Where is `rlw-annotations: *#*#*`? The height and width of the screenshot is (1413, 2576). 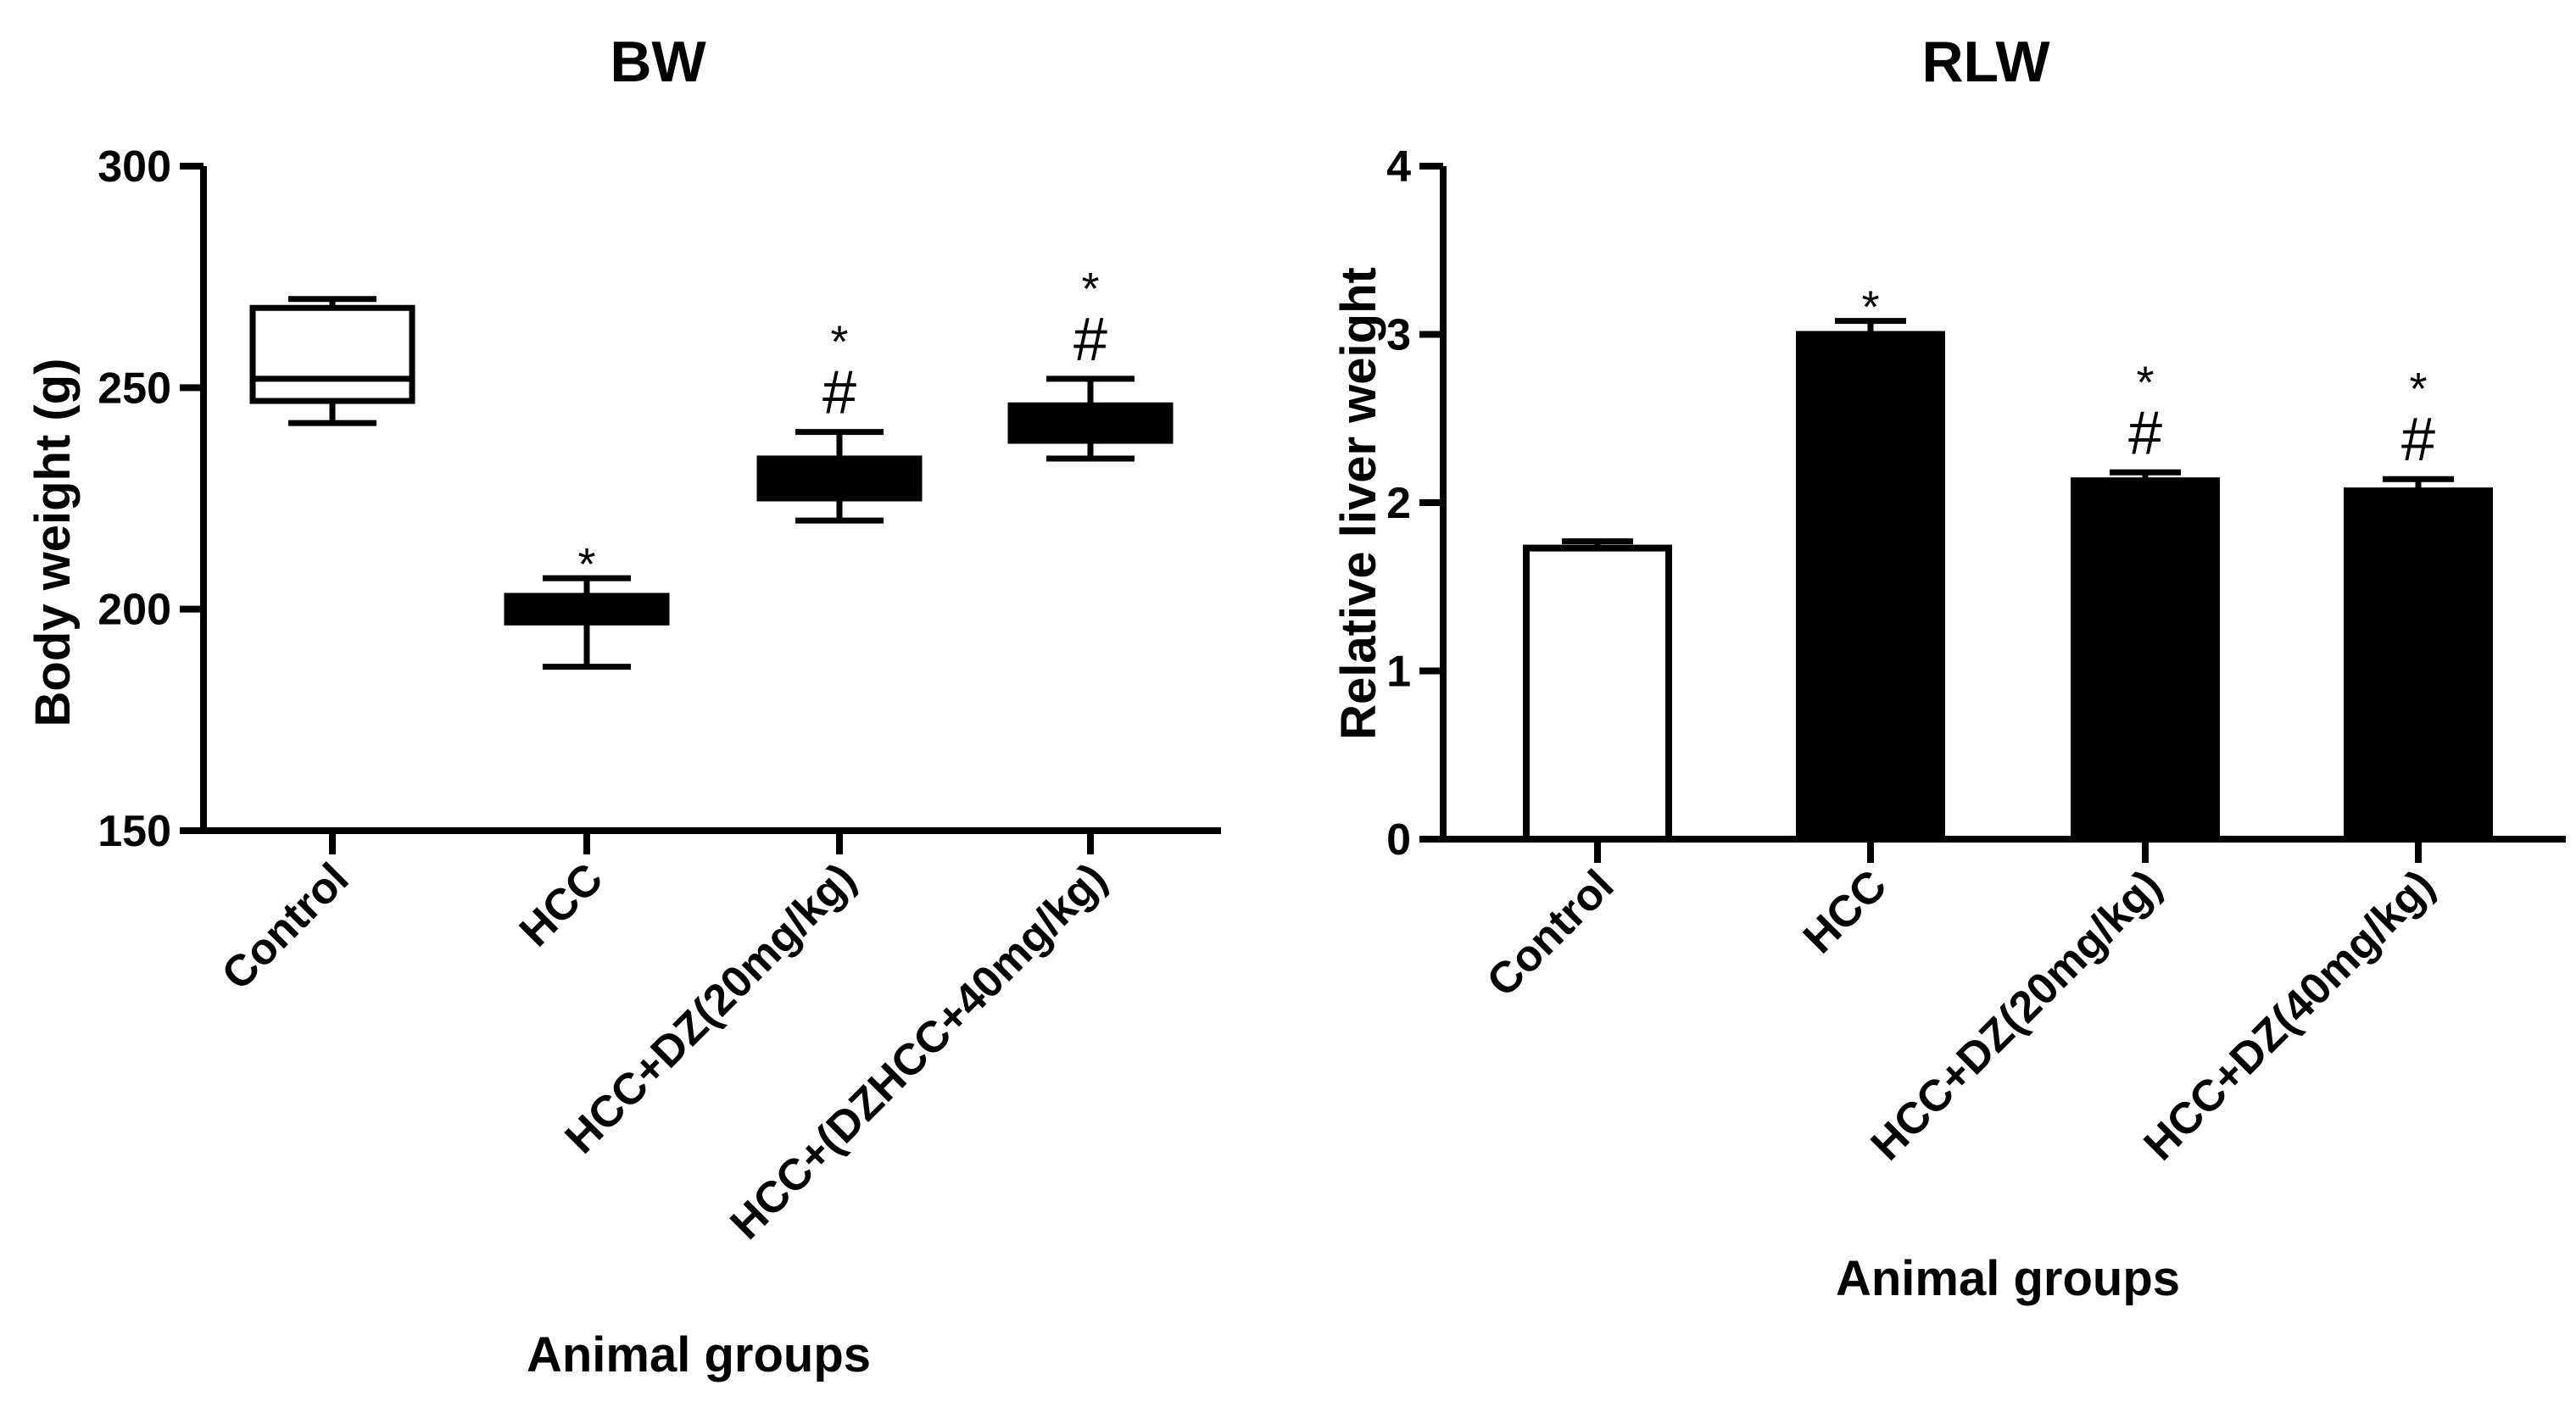
rlw-annotations: *#*#* is located at coordinates (2148, 379).